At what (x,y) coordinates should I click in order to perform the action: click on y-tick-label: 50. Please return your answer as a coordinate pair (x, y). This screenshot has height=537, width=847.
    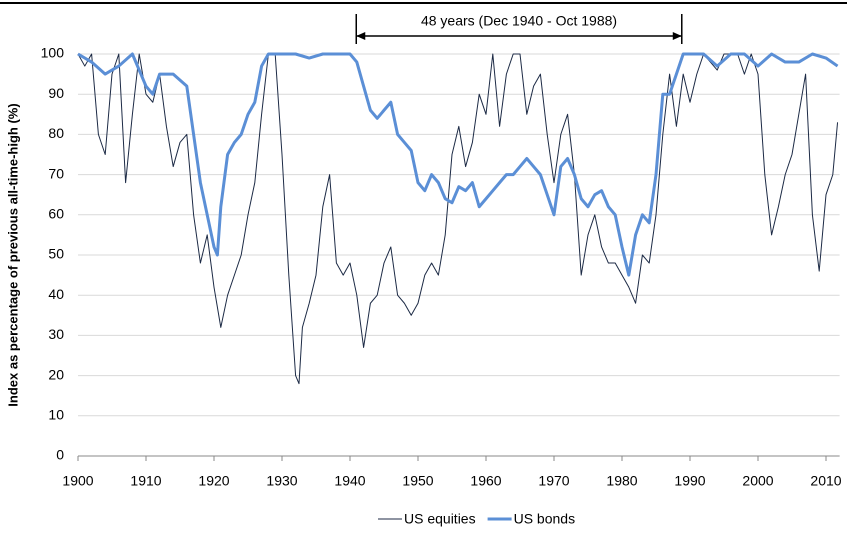
    Looking at the image, I should click on (56, 254).